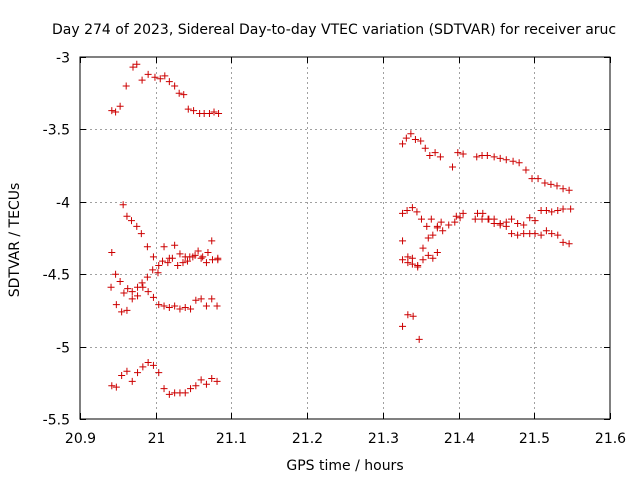 This screenshot has height=480, width=640. I want to click on x-axis-label: GPS time / hours, so click(344, 466).